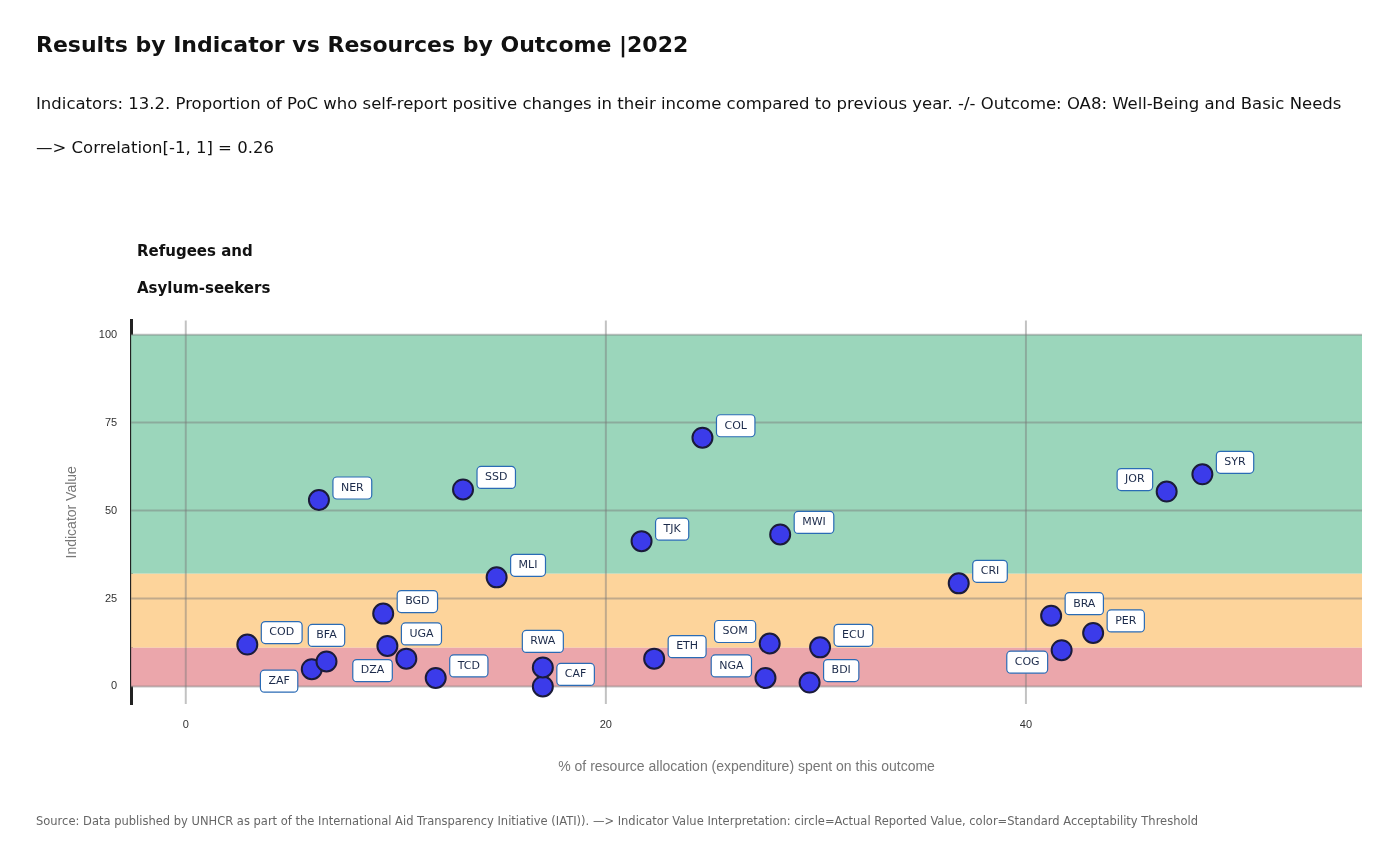 This screenshot has width=1400, height=866. Describe the element at coordinates (111, 509) in the screenshot. I see `y-tick-label: 50` at that location.